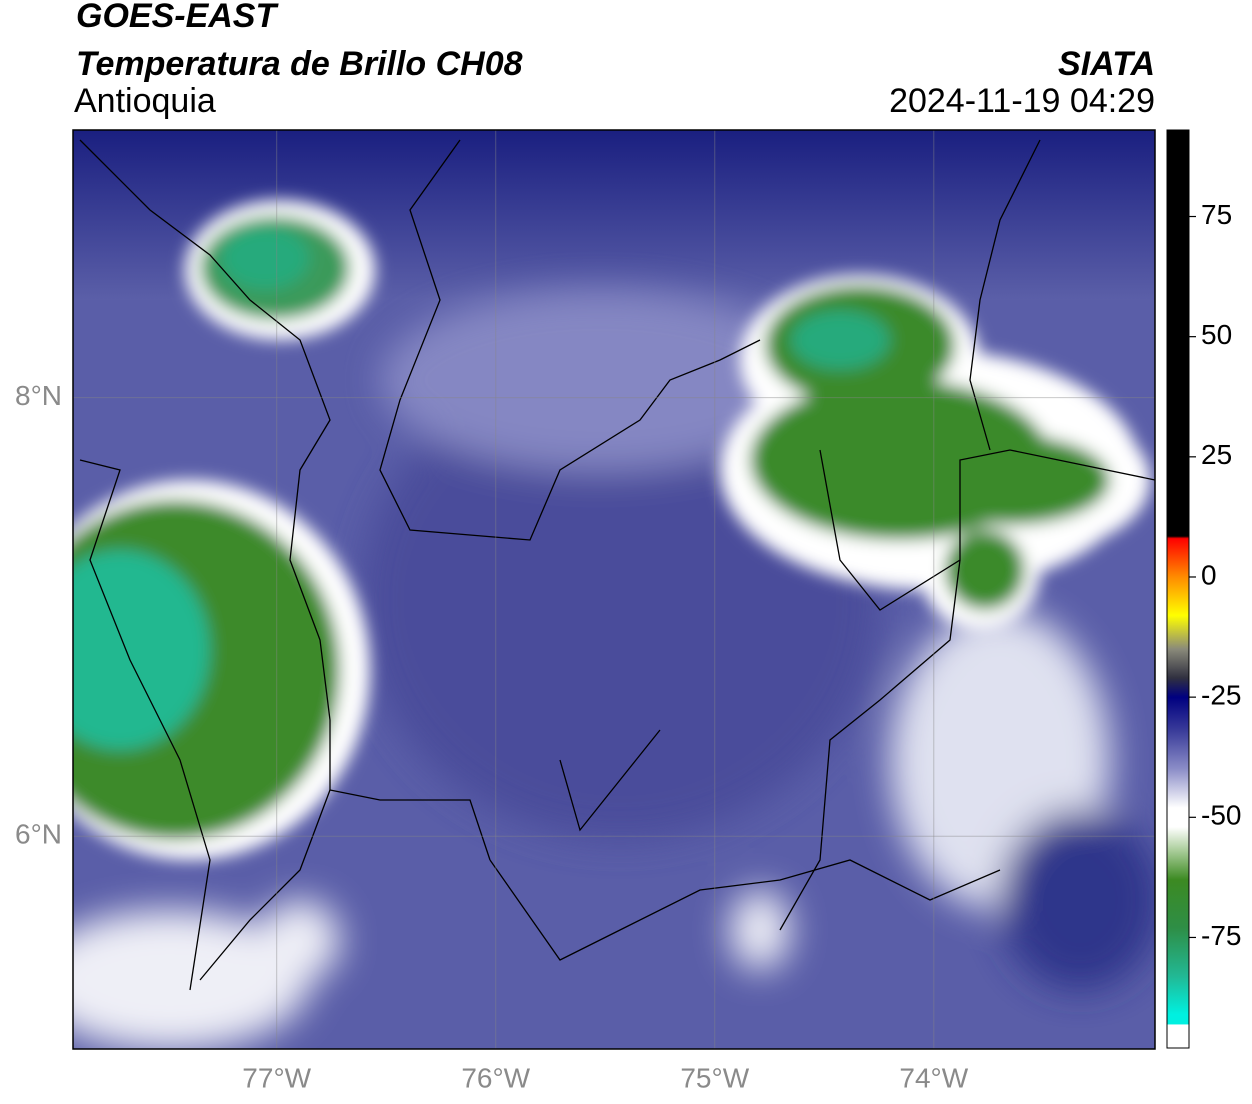 Image resolution: width=1252 pixels, height=1104 pixels. Describe the element at coordinates (933, 1077) in the screenshot. I see `x-tick-label: 74°W` at that location.